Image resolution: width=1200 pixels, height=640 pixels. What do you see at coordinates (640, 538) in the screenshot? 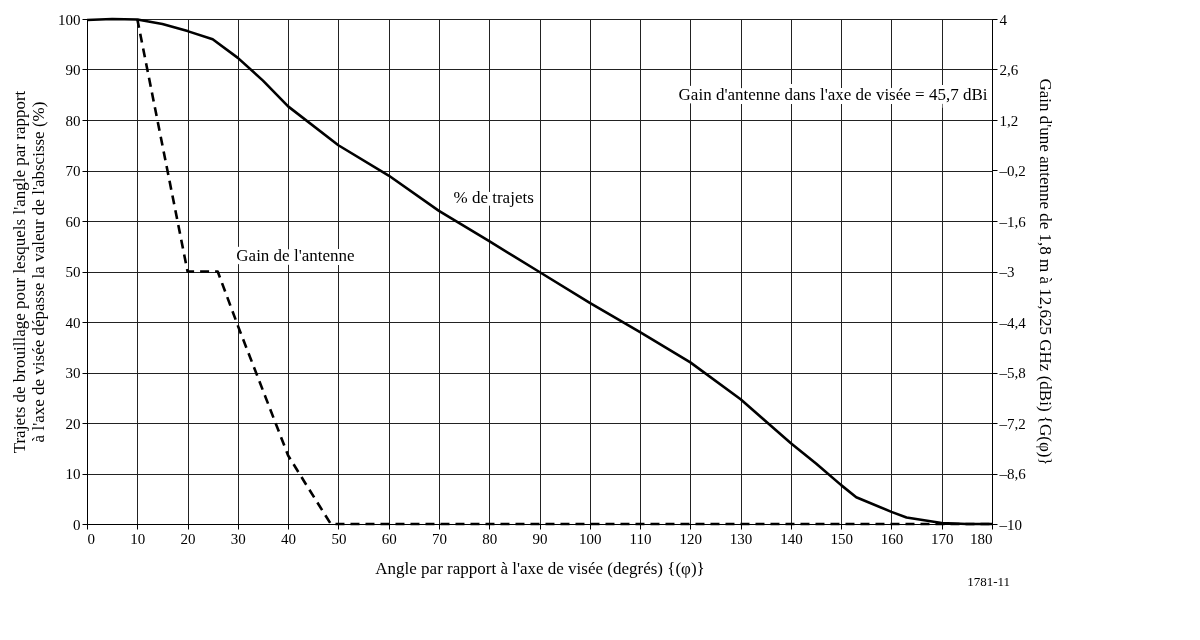
I see `x-tick-label: 110` at bounding box center [640, 538].